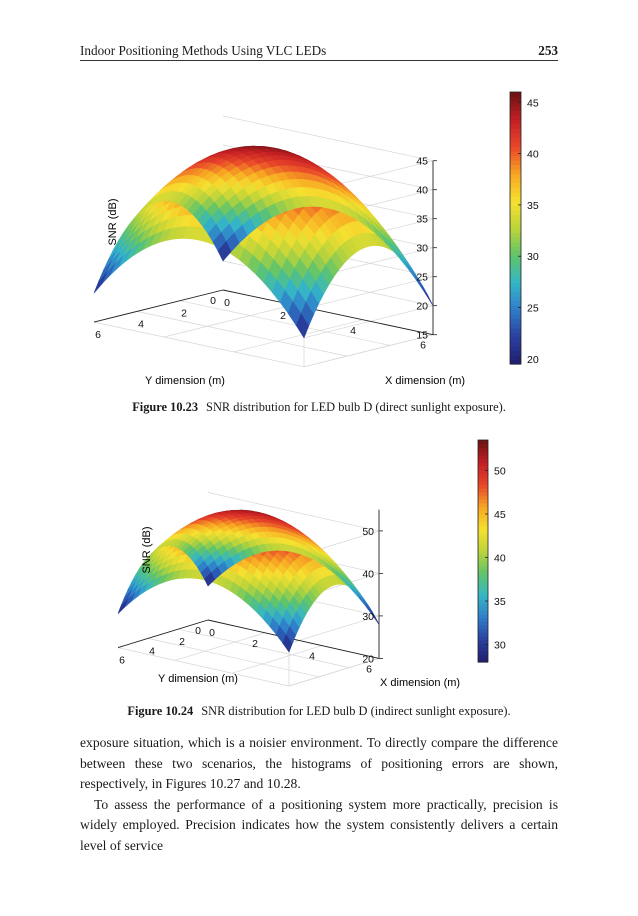 Image resolution: width=638 pixels, height=916 pixels. Describe the element at coordinates (368, 574) in the screenshot. I see `z-tick-label: 40` at that location.